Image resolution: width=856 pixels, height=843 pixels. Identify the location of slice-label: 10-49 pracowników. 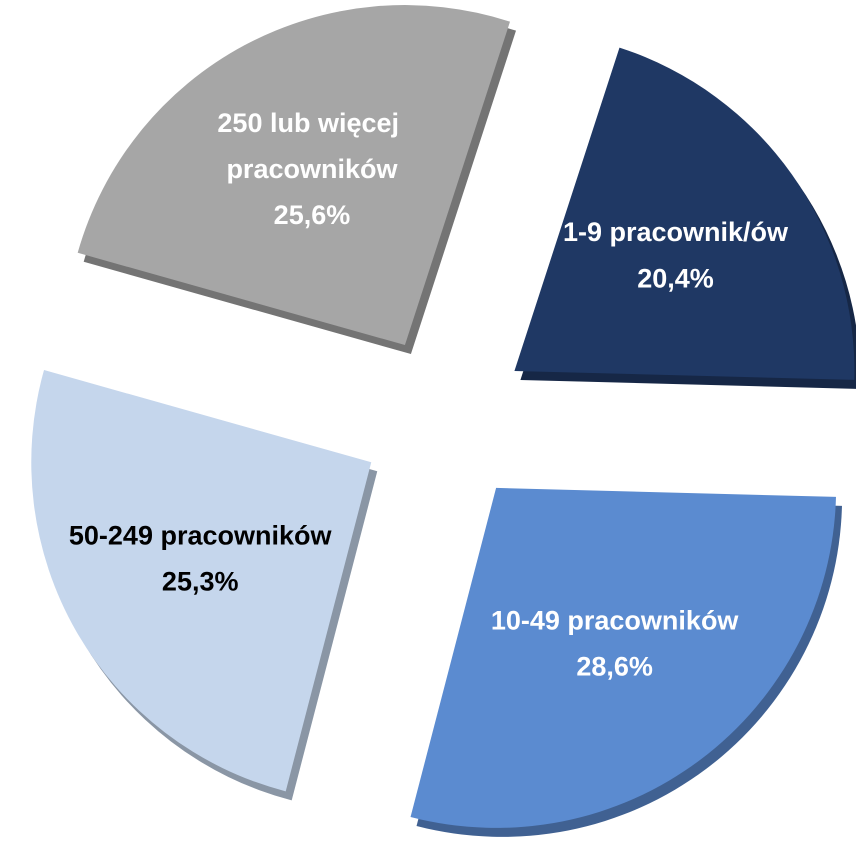
(615, 621).